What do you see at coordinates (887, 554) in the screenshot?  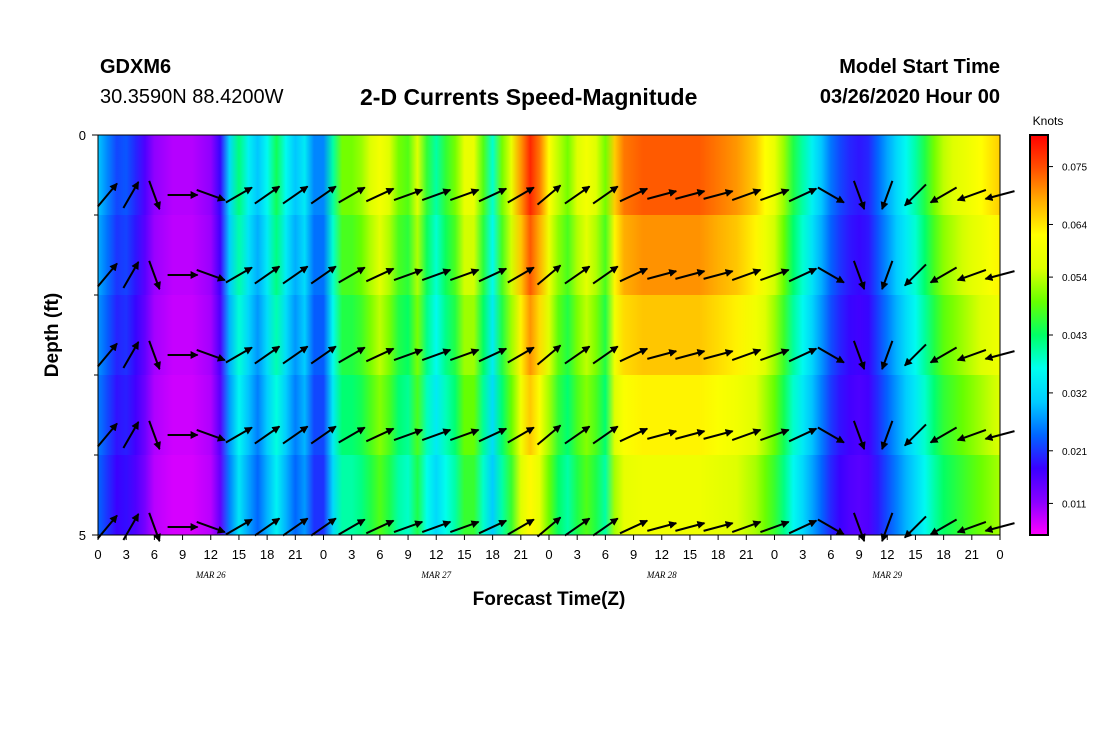 I see `x-tick-label: 12` at bounding box center [887, 554].